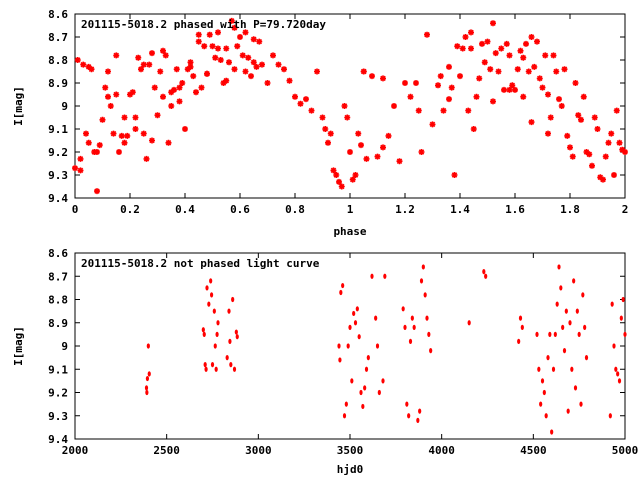 Image resolution: width=640 pixels, height=480 pixels. I want to click on x-tick-label: 1.2, so click(405, 209).